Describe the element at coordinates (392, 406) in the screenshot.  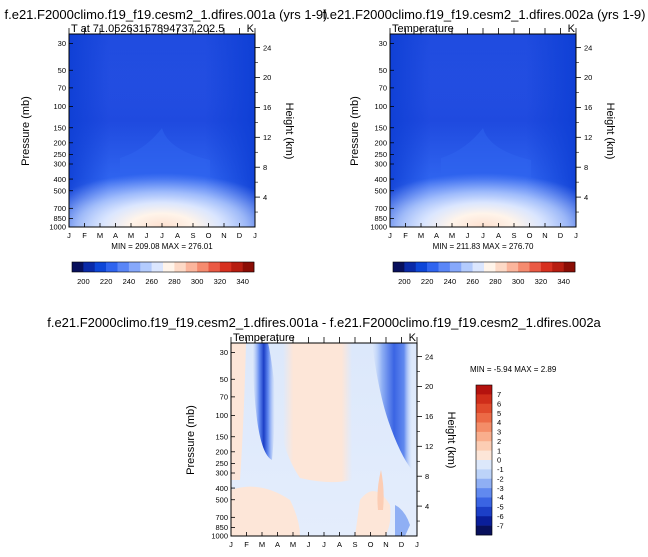
I see `panel-3-cold-nov` at that location.